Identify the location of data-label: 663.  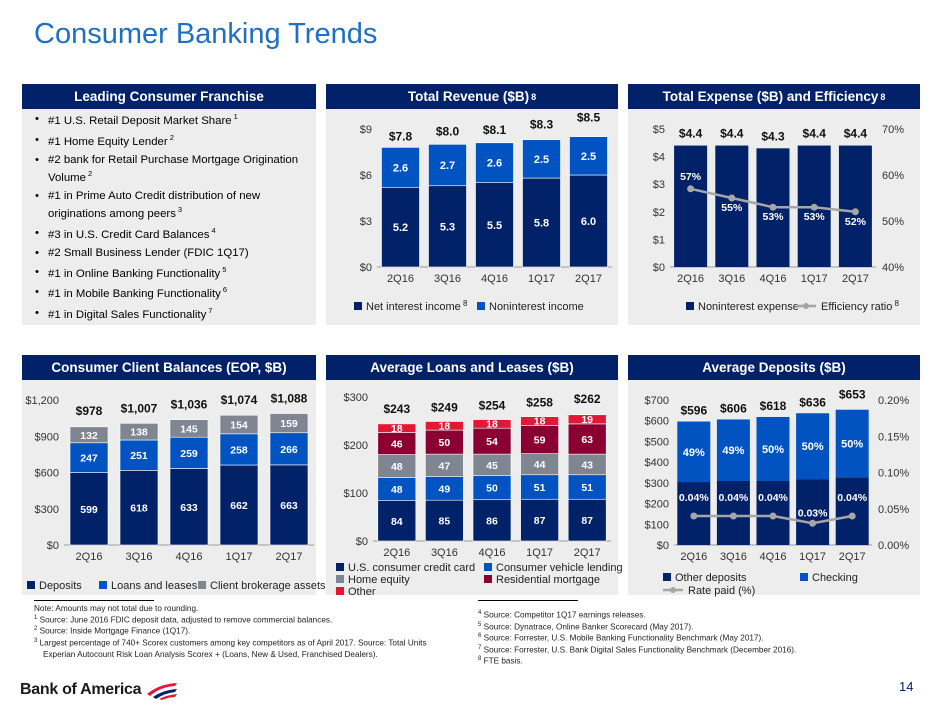
(289, 506).